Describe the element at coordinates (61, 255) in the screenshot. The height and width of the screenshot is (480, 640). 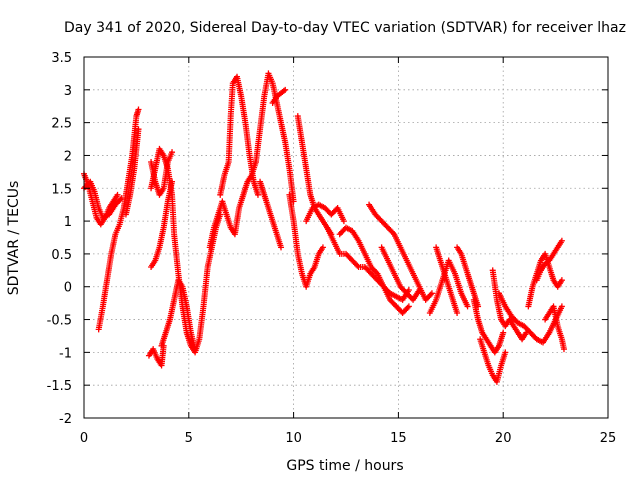
I see `y-tick-label: 0.5` at that location.